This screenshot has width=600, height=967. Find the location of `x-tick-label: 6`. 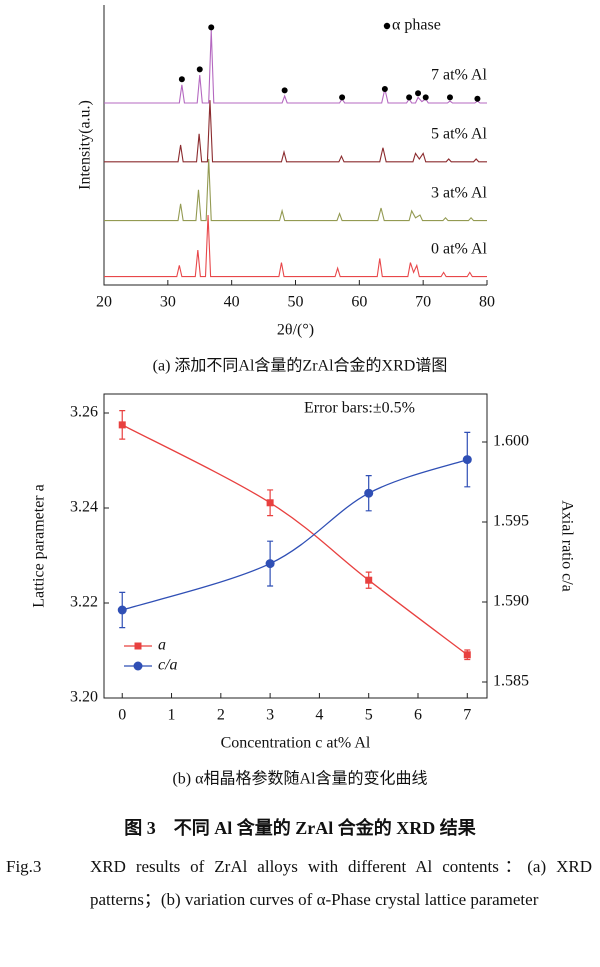

x-tick-label: 6 is located at coordinates (418, 715).